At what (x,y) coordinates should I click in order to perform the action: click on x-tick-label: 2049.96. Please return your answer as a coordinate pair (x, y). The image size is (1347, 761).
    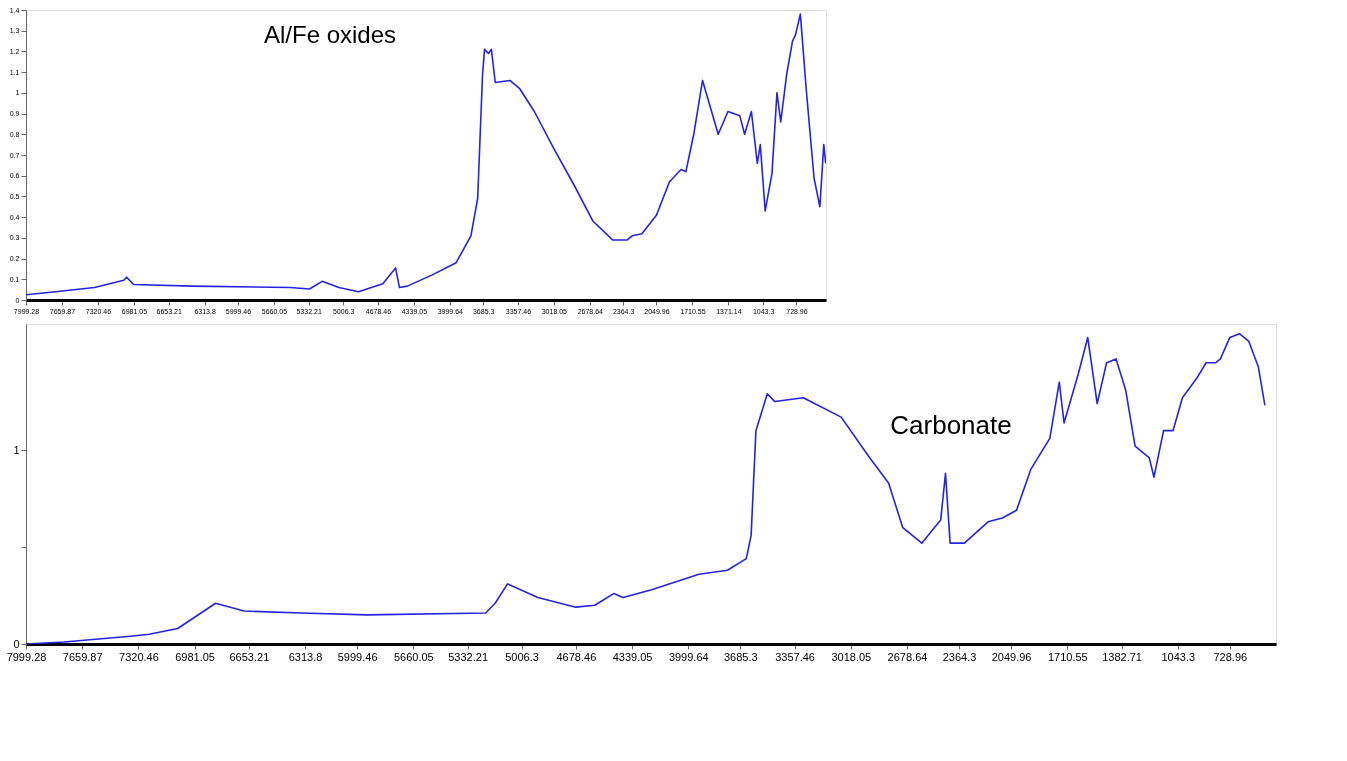
    Looking at the image, I should click on (1011, 656).